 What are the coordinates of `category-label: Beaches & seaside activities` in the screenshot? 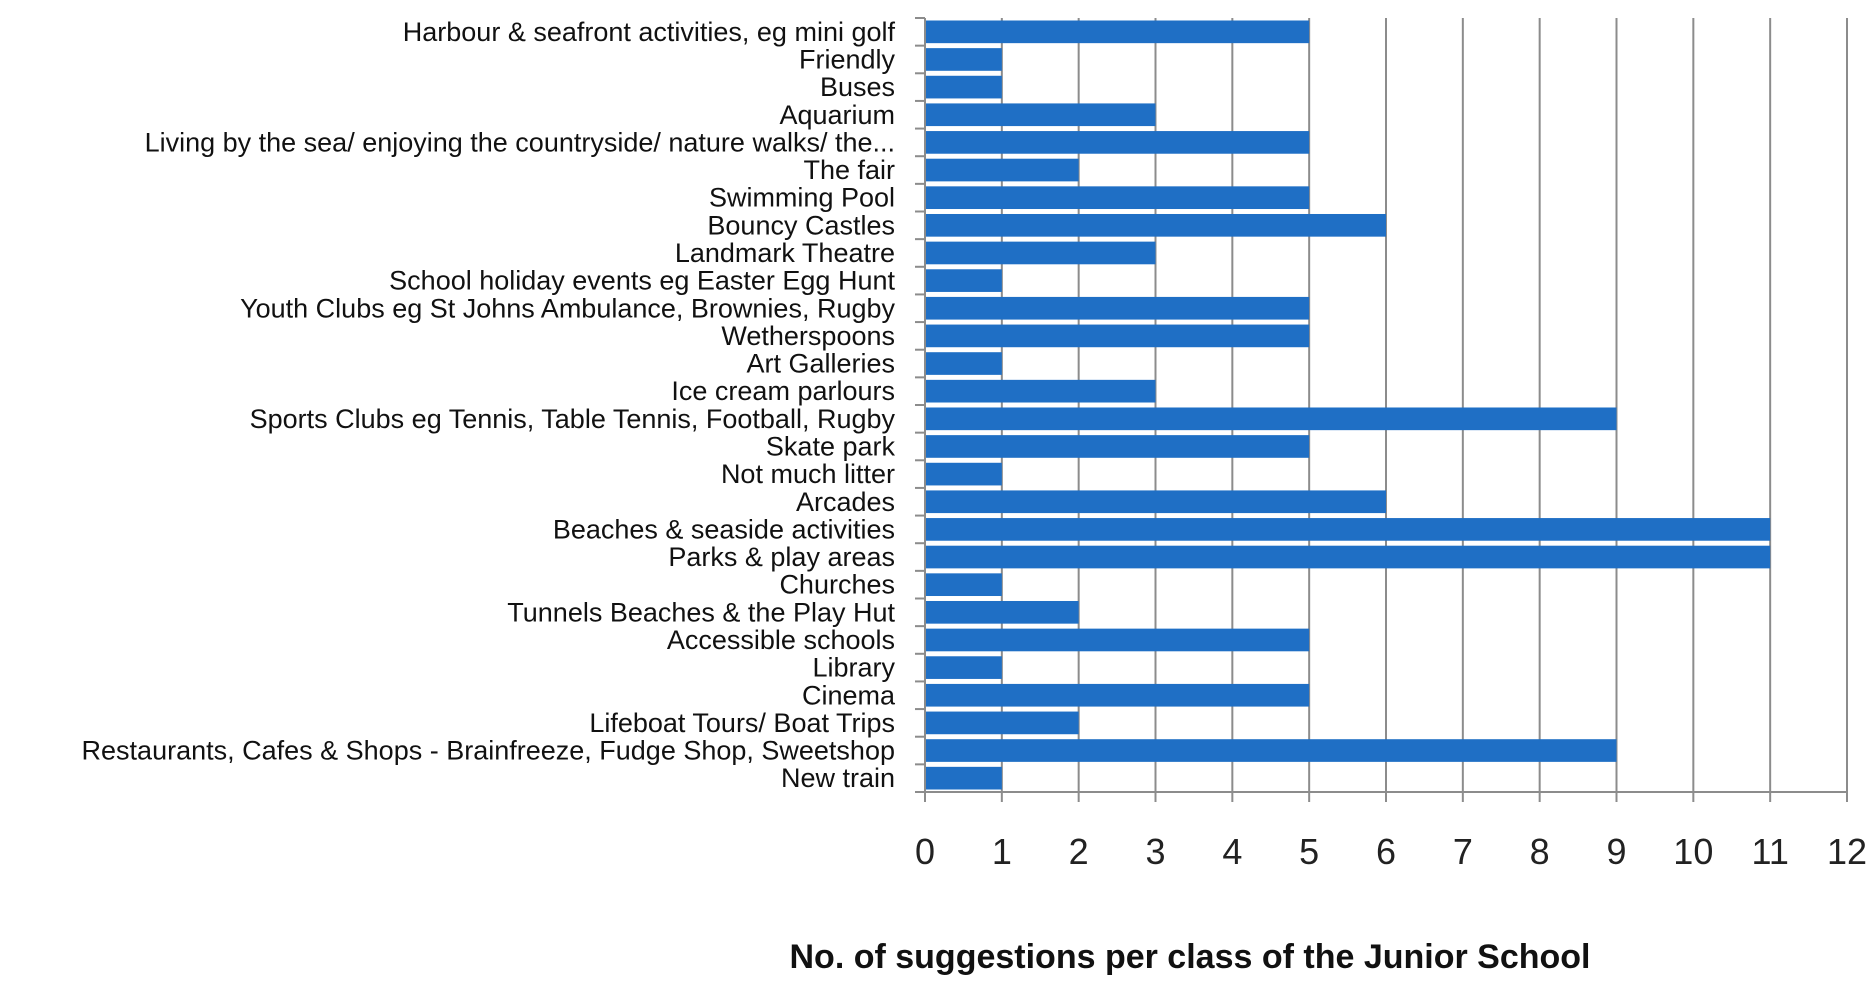 It's located at (724, 529).